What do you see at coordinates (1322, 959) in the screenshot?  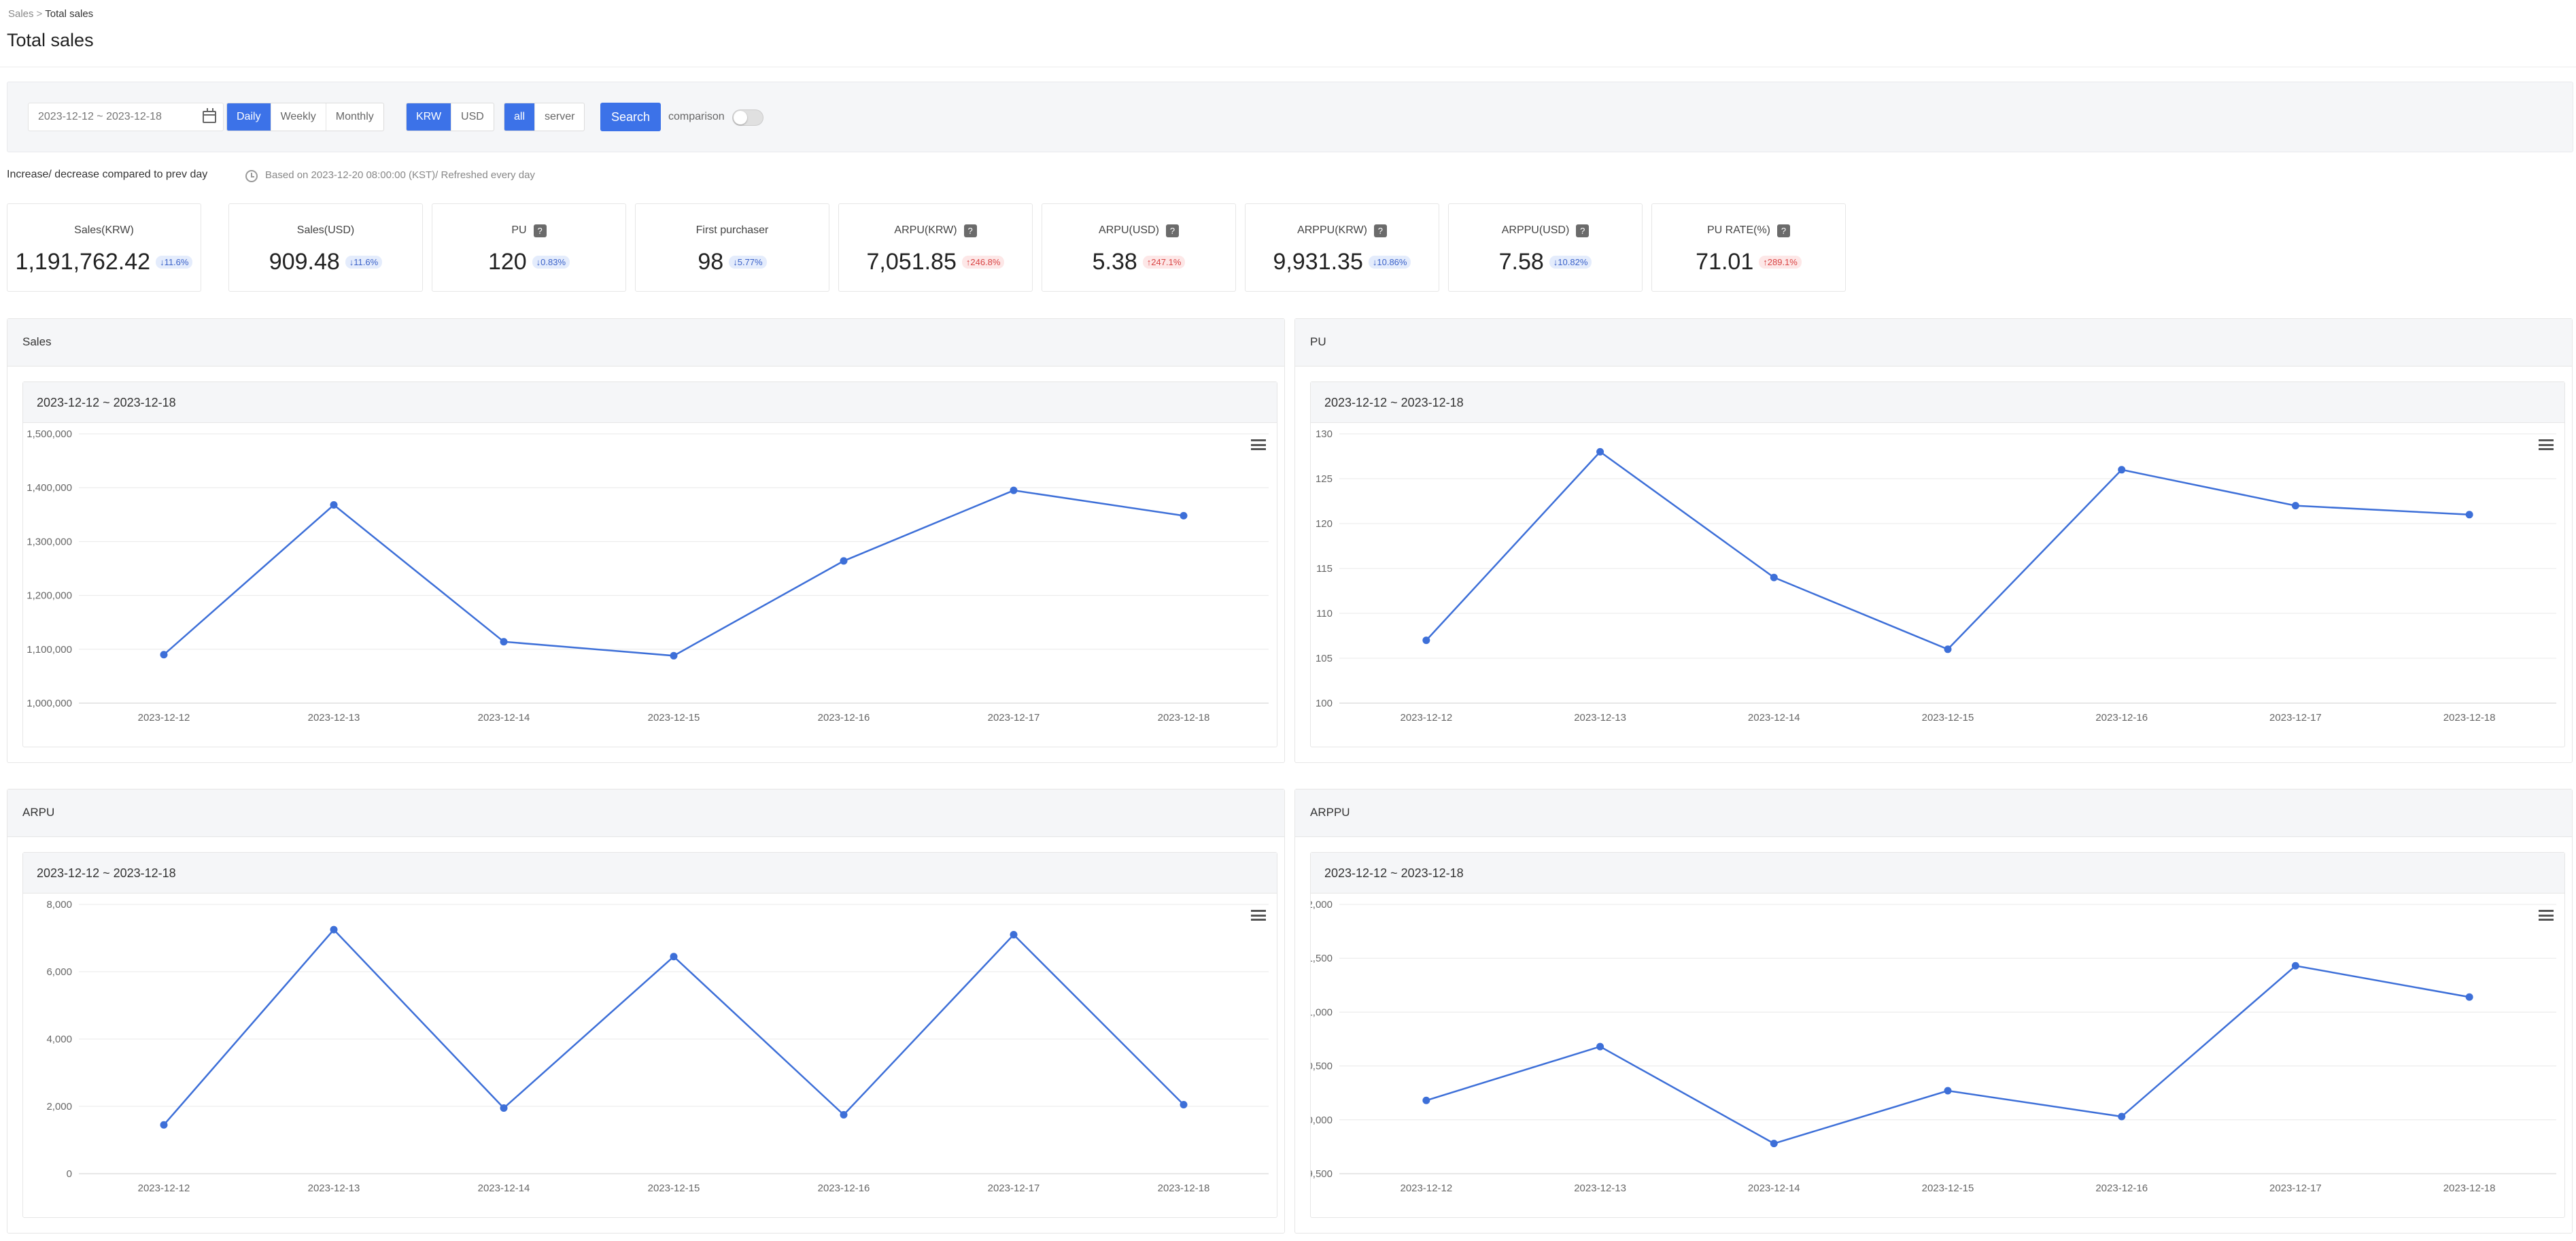 I see `y-tick-label: 11,500` at bounding box center [1322, 959].